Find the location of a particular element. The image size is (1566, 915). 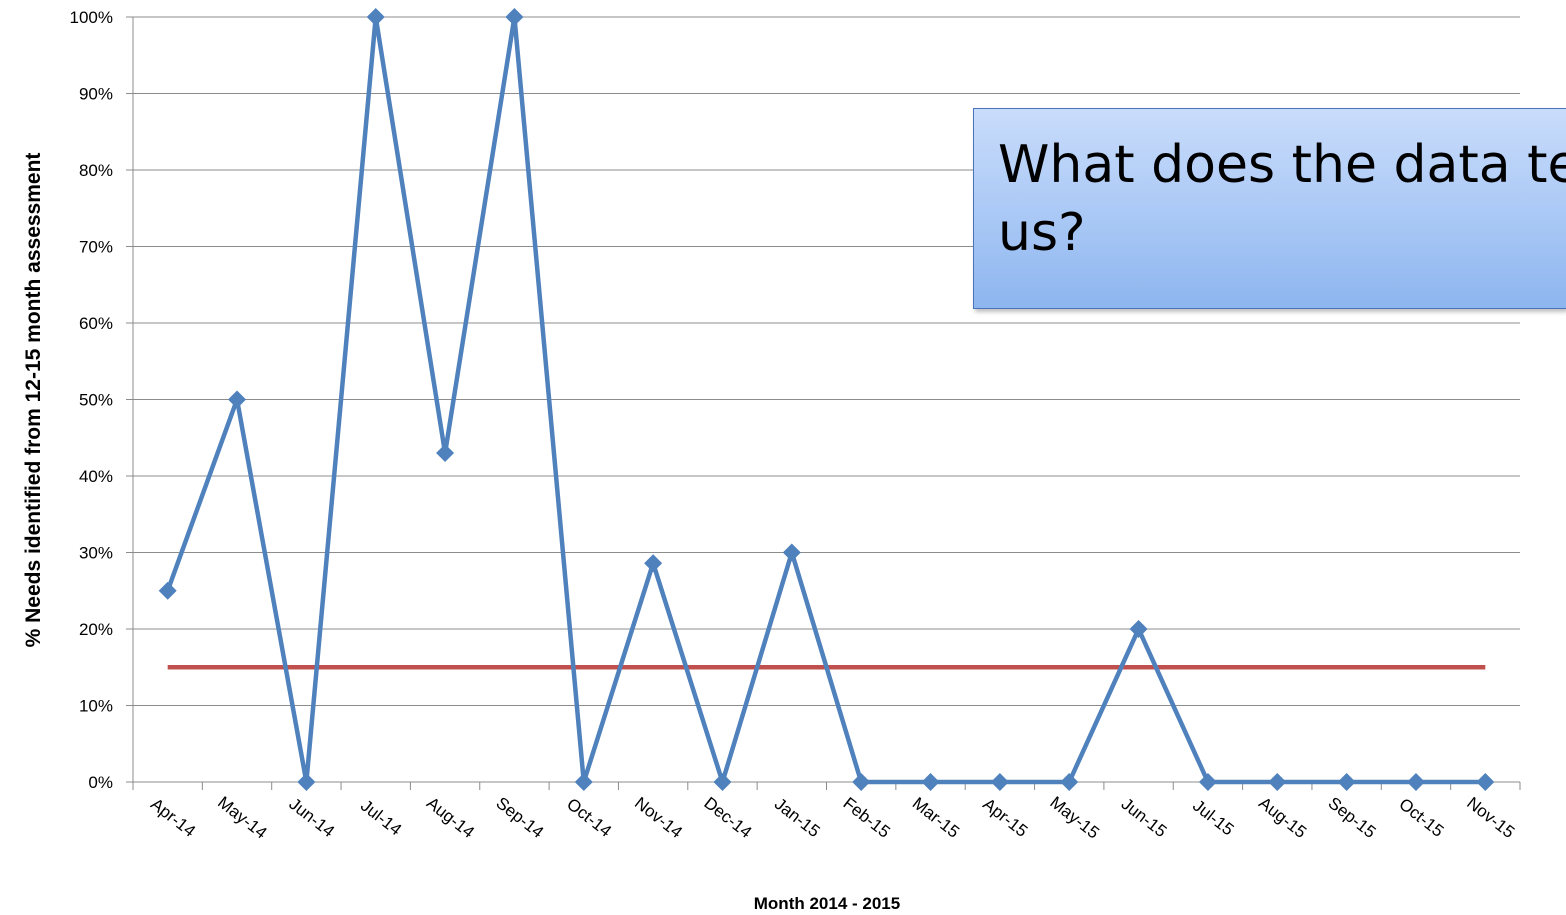

y-tick-label: 20% is located at coordinates (96, 629).